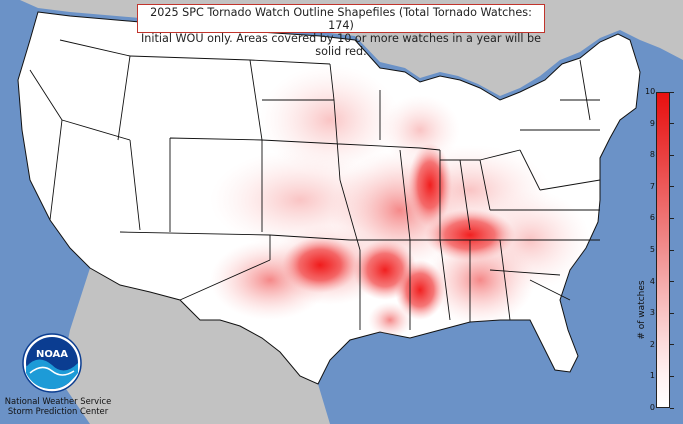  What do you see at coordinates (652, 123) in the screenshot?
I see `colorbar-tick-label: 9` at bounding box center [652, 123].